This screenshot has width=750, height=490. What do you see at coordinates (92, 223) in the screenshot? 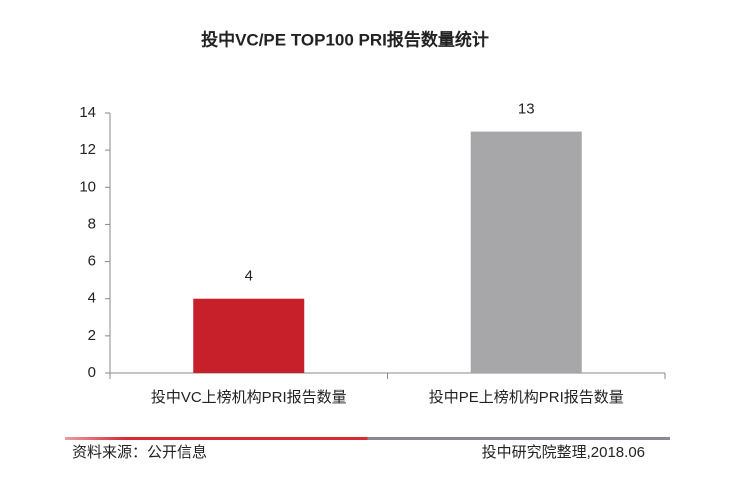
I see `y-tick-label: 8` at bounding box center [92, 223].